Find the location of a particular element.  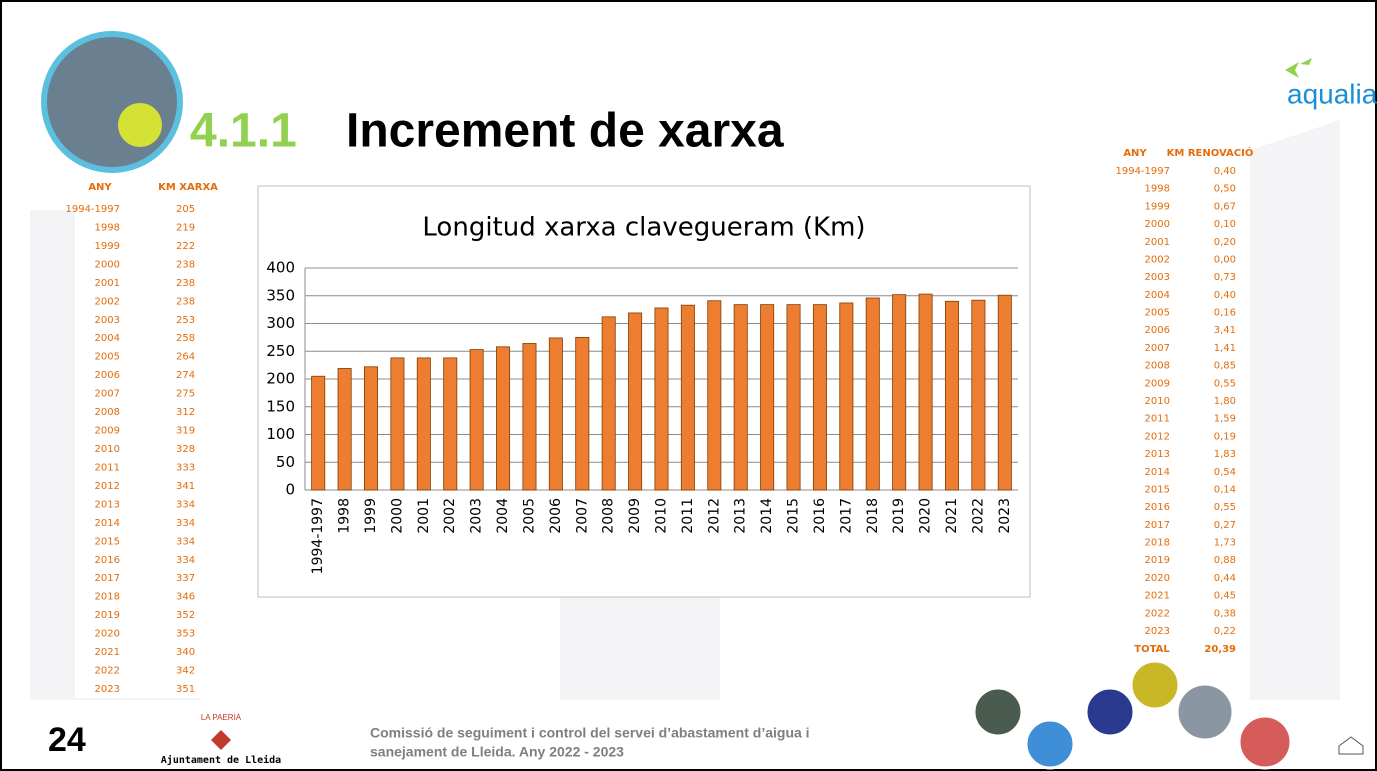

table-year: 2013 is located at coordinates (1157, 454).